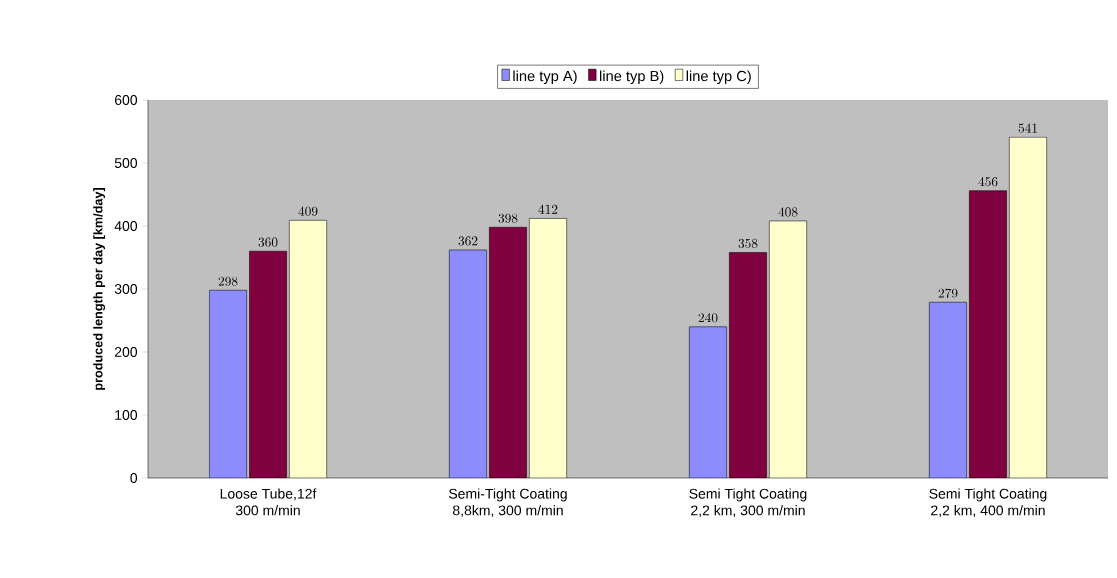 The width and height of the screenshot is (1117, 578). I want to click on data-label: 456, so click(988, 181).